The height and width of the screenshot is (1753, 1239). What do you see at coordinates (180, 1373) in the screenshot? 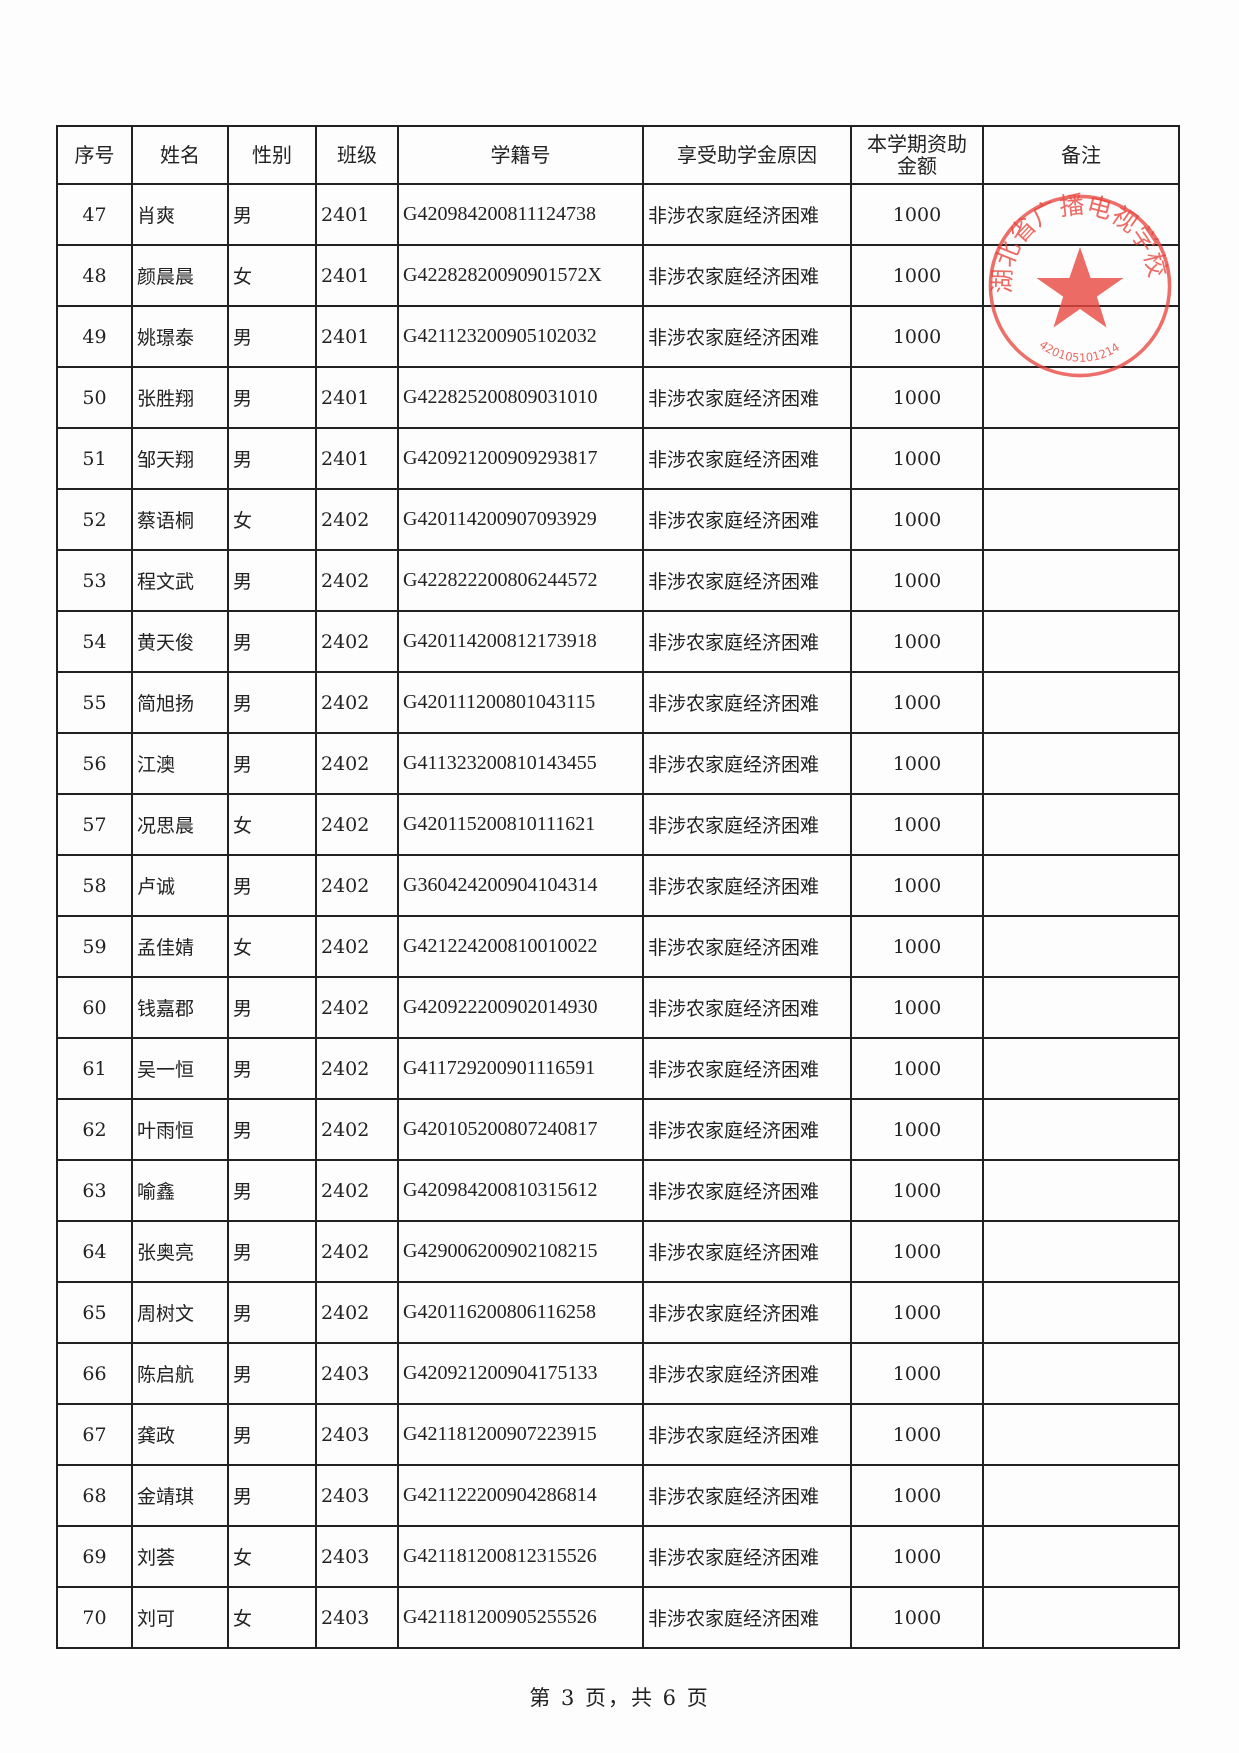
I see `cell-name: 陈启航` at bounding box center [180, 1373].